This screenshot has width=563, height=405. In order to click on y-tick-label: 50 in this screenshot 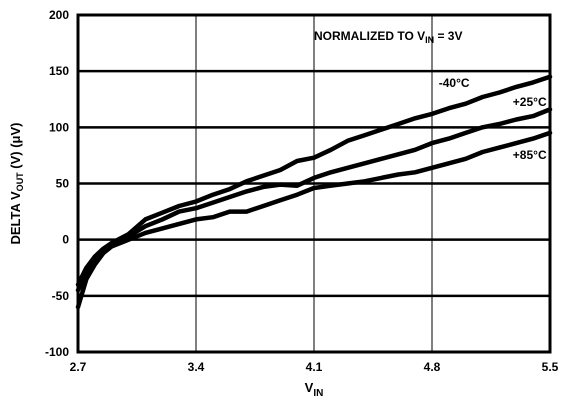, I will do `click(63, 184)`.